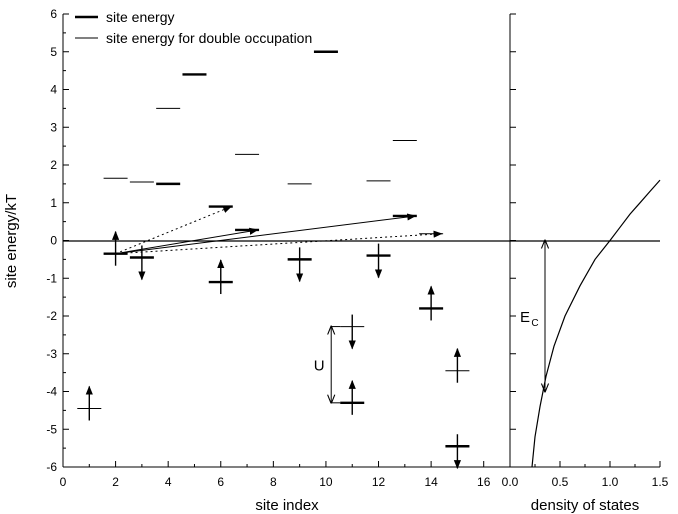 The width and height of the screenshot is (678, 514). What do you see at coordinates (115, 482) in the screenshot?
I see `x-tick-label: 2` at bounding box center [115, 482].